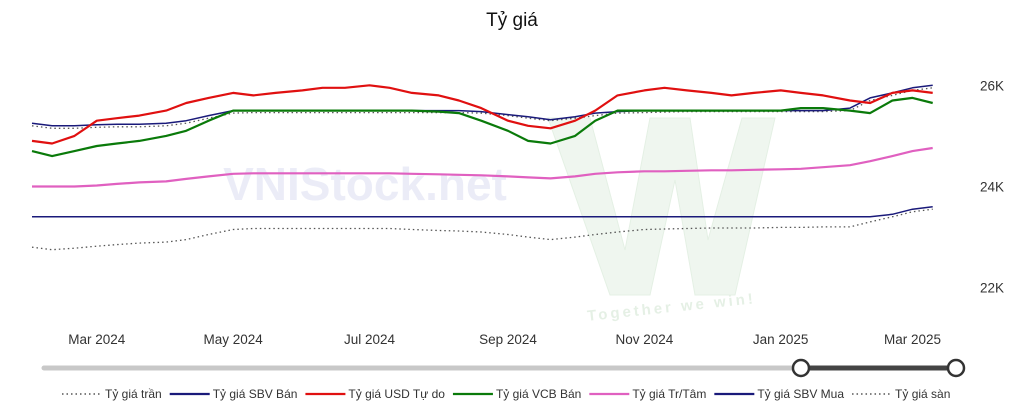 Image resolution: width=1024 pixels, height=412 pixels. I want to click on chart-title: Tỷ giá, so click(512, 20).